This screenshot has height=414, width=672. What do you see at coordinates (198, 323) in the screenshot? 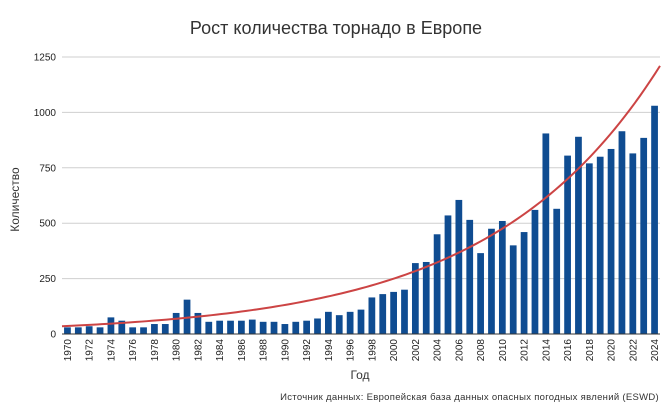
I see `bar-1982` at bounding box center [198, 323].